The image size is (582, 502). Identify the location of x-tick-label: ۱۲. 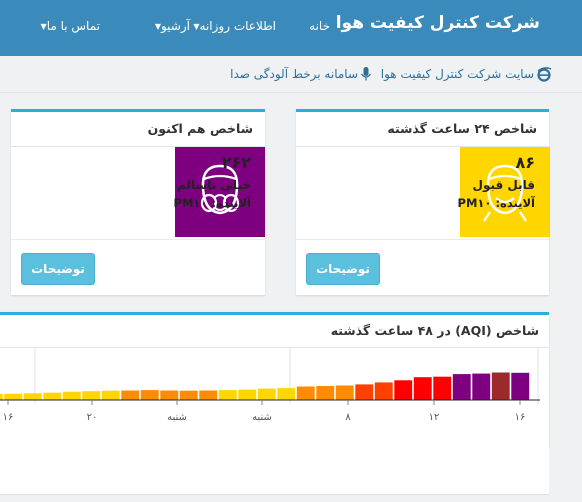
(434, 417).